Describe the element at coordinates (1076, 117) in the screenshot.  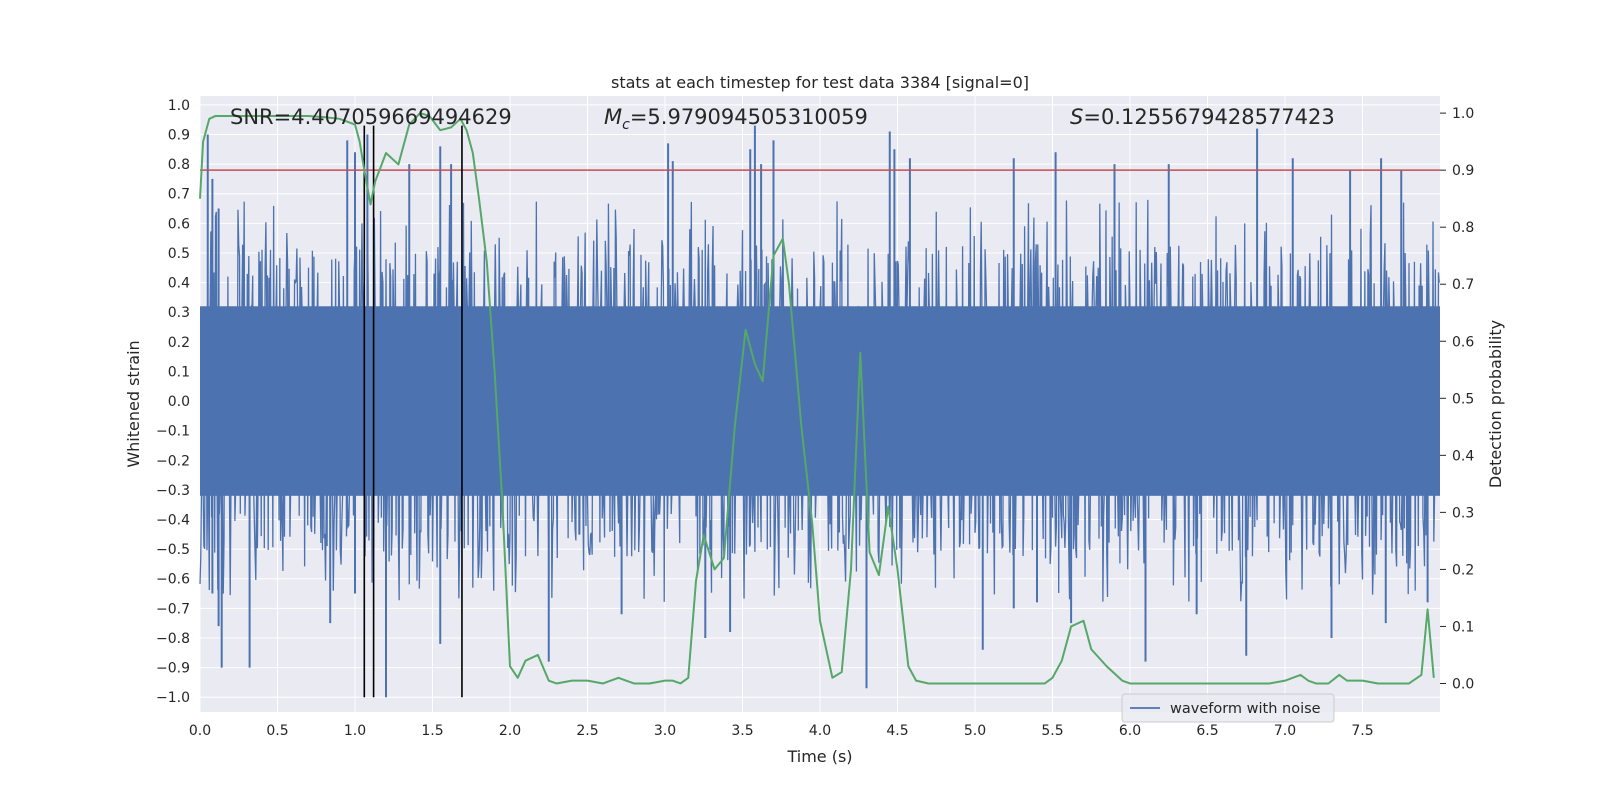
I see `s-symbol: S` at that location.